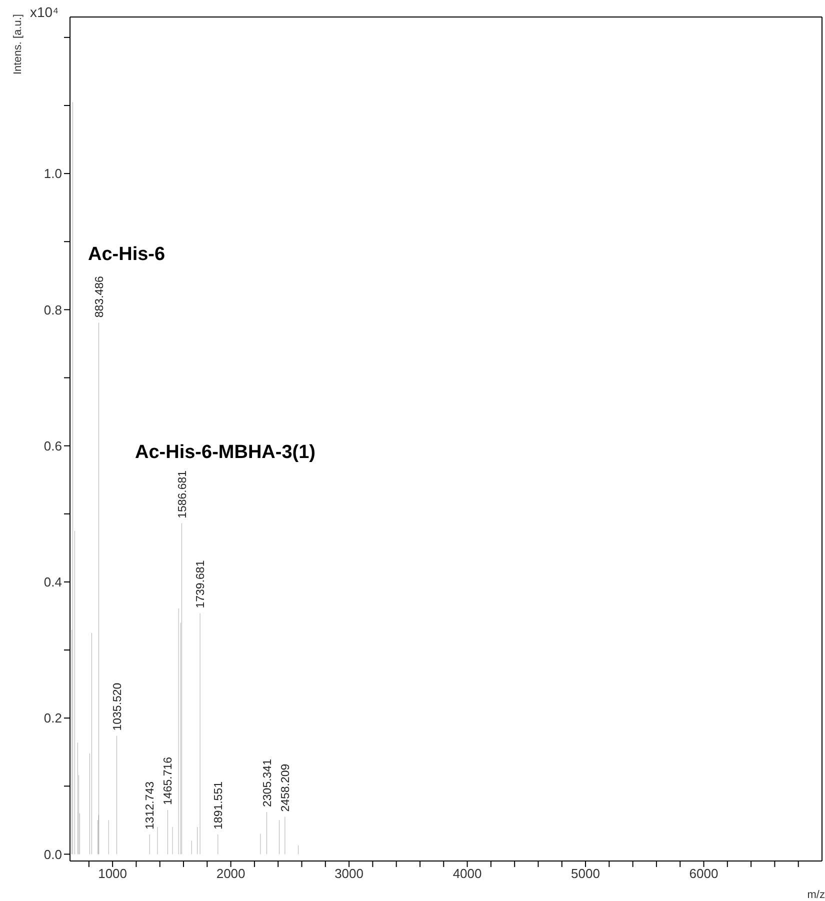 The height and width of the screenshot is (901, 825). Describe the element at coordinates (113, 874) in the screenshot. I see `x-tick-label: 1000` at that location.